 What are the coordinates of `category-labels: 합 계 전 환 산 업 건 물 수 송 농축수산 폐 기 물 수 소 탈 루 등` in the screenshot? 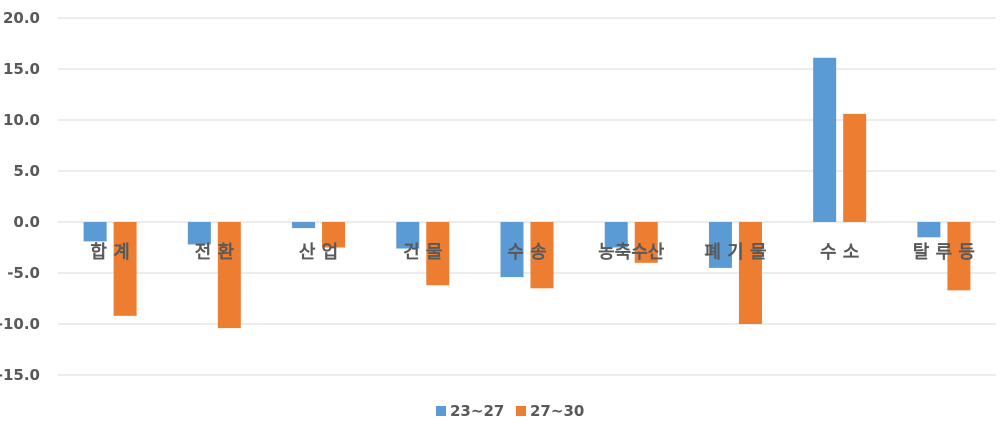 It's located at (532, 252).